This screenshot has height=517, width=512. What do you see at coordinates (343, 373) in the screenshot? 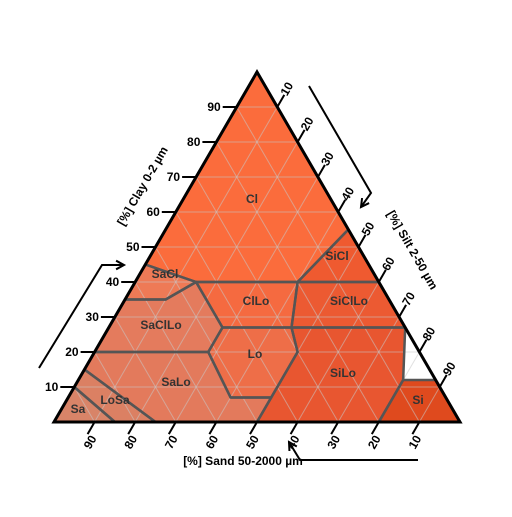
I see `class-label-silo: SiLo` at bounding box center [343, 373].